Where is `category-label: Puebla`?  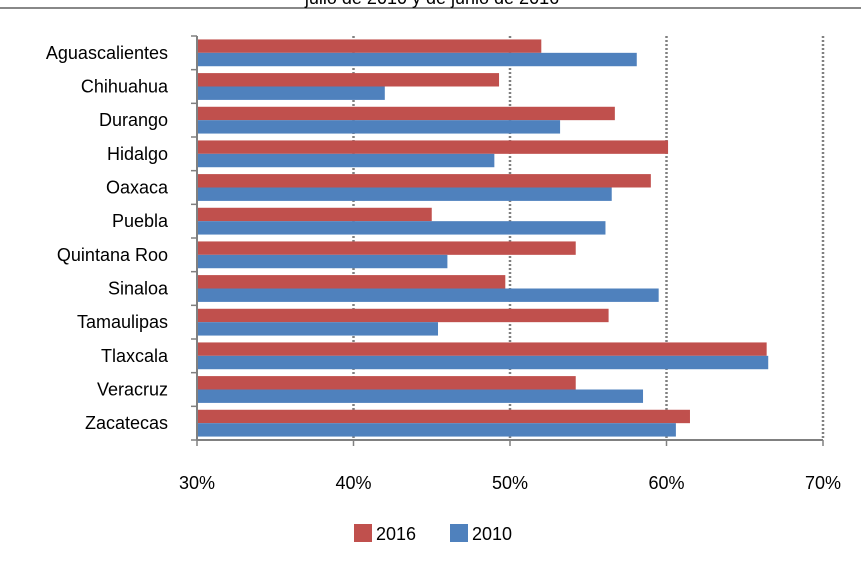
category-label: Puebla is located at coordinates (140, 221).